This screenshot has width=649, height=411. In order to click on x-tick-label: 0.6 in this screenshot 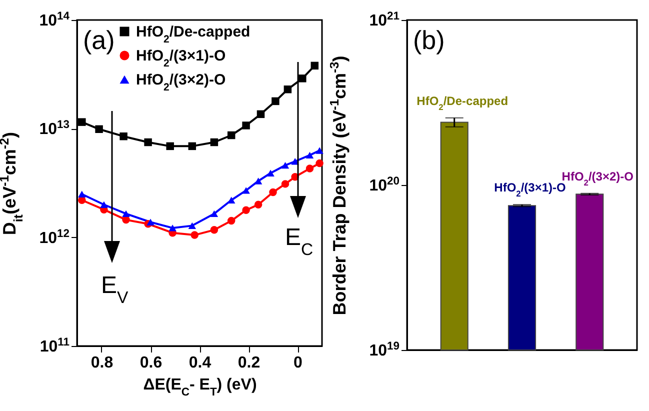, I will do `click(151, 363)`.